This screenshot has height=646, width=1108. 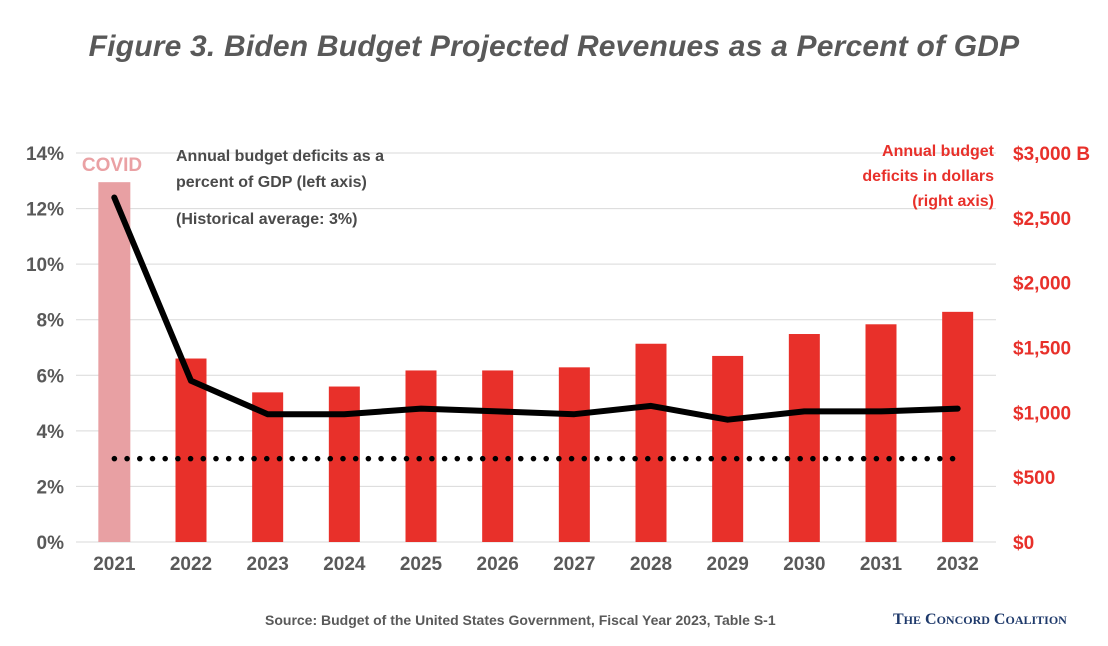 I want to click on bar-2031, so click(x=881, y=433).